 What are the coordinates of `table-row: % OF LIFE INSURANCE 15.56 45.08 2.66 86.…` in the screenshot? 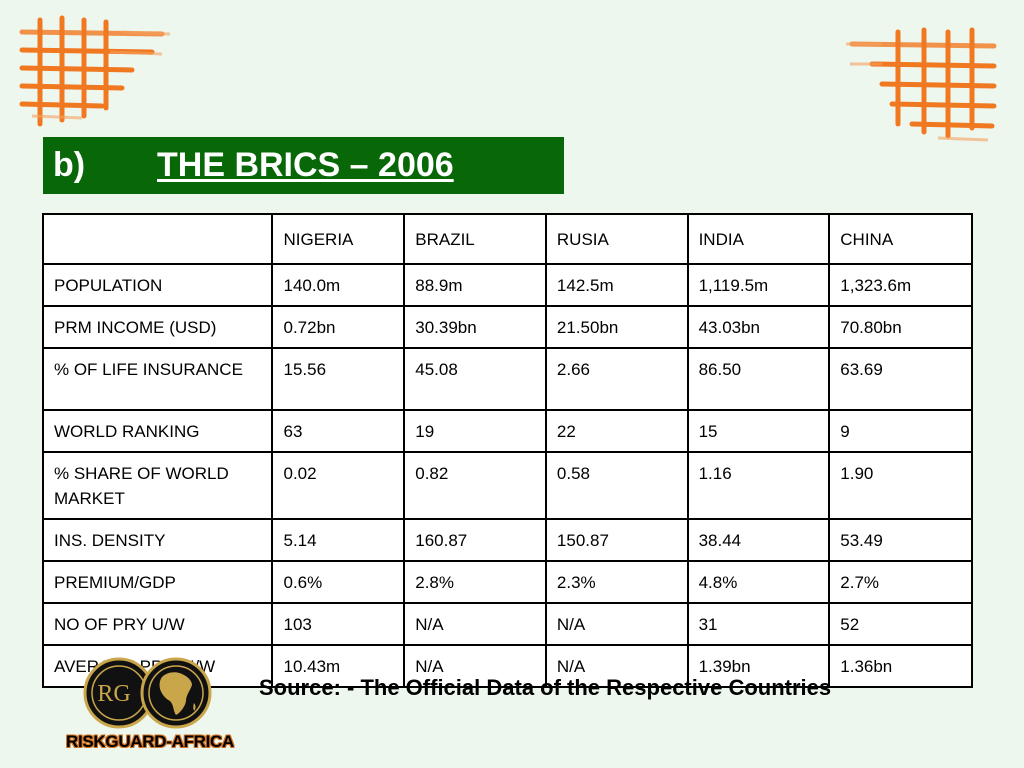 It's located at (507, 379).